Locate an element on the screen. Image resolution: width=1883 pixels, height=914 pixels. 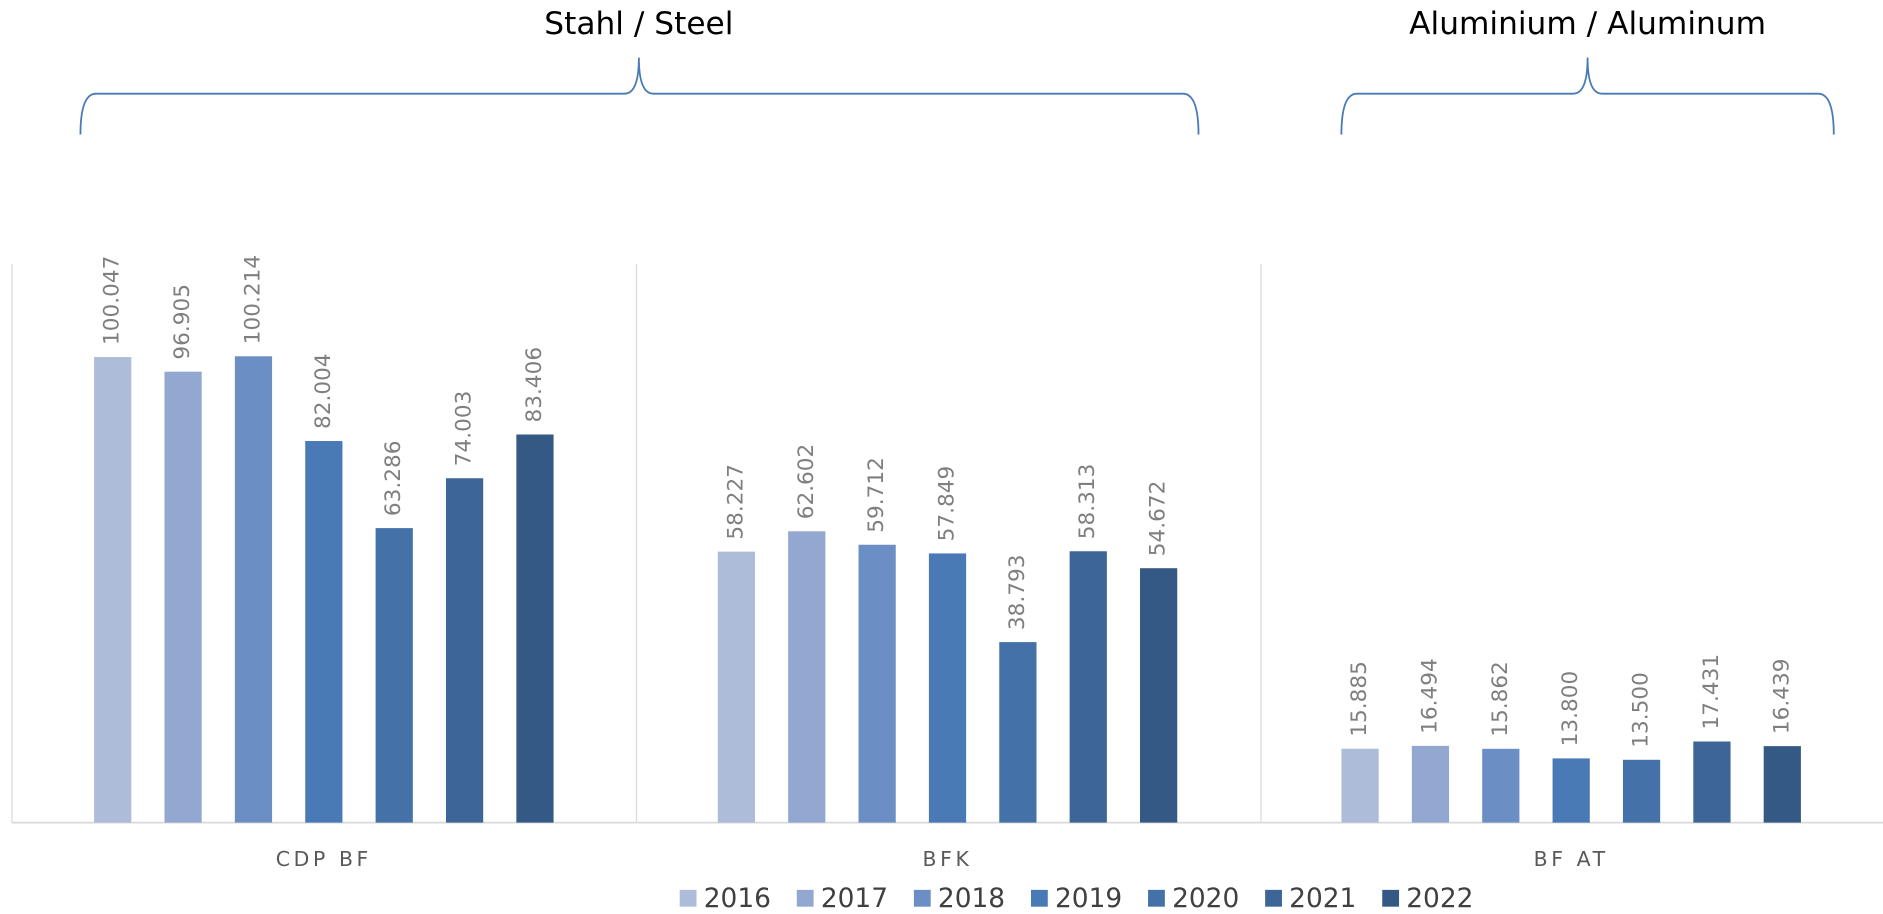
legend-label: 2019 is located at coordinates (1088, 898).